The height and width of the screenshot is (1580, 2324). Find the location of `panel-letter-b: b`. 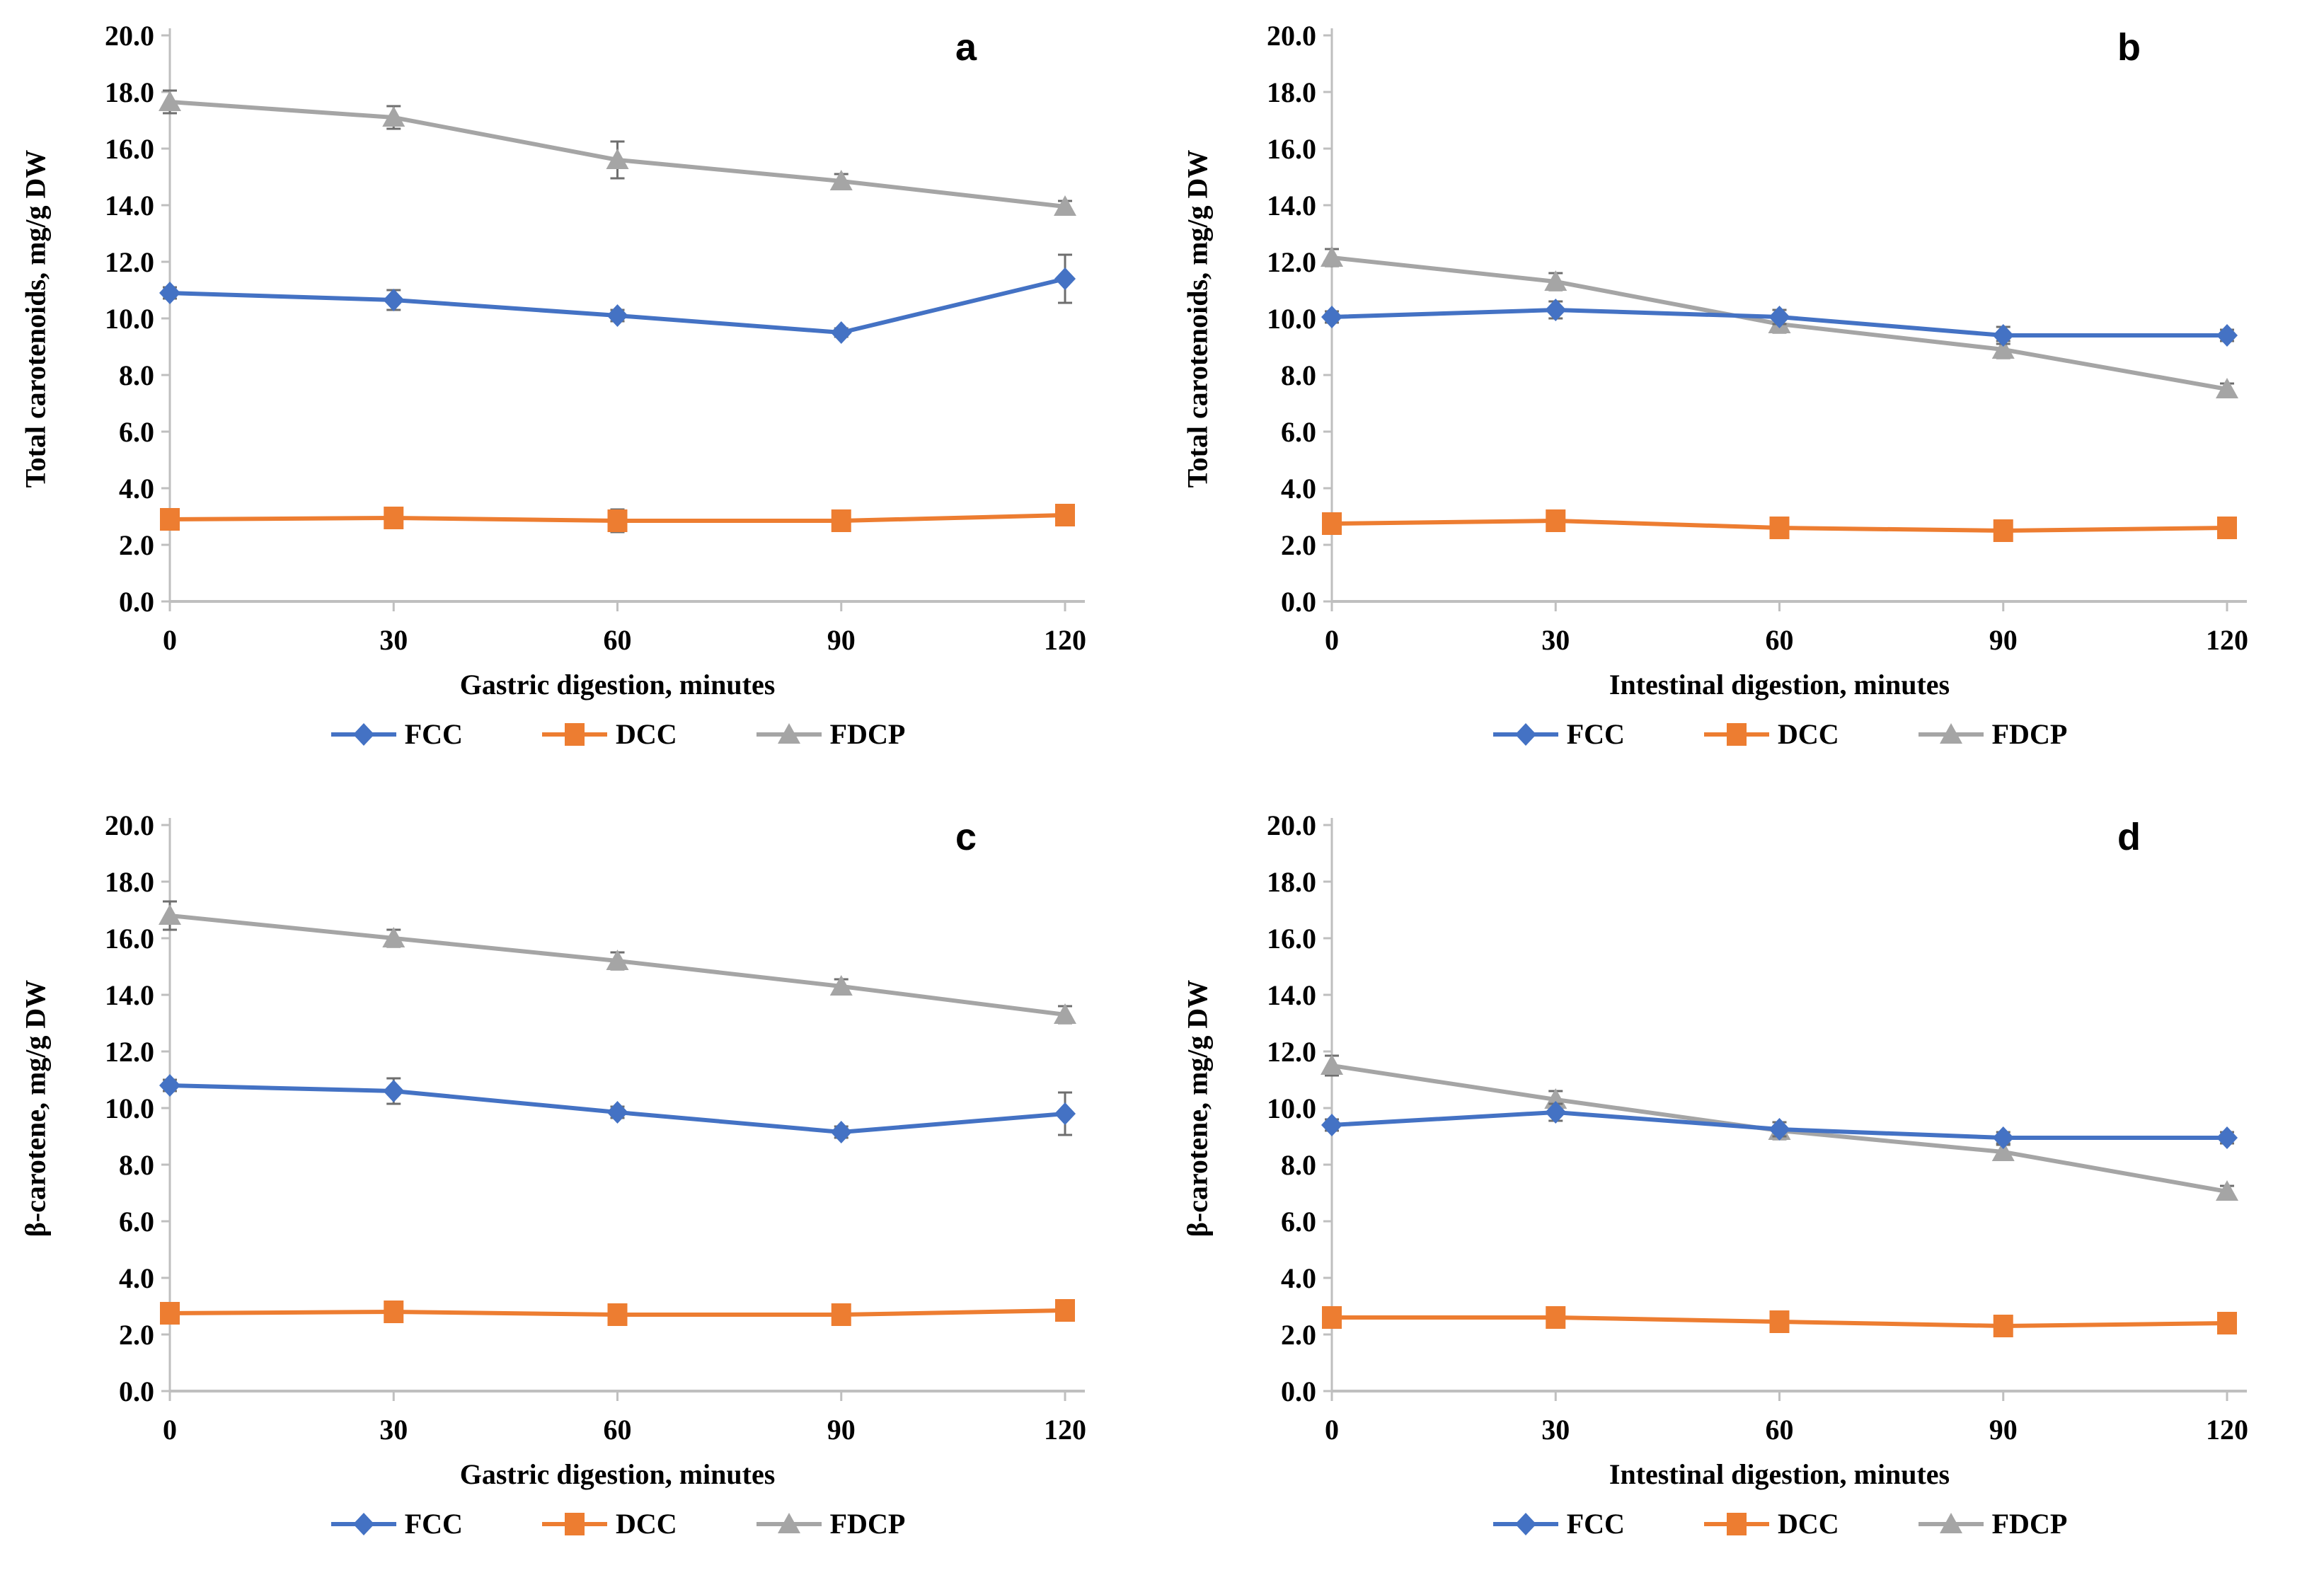

panel-letter-b: b is located at coordinates (2129, 48).